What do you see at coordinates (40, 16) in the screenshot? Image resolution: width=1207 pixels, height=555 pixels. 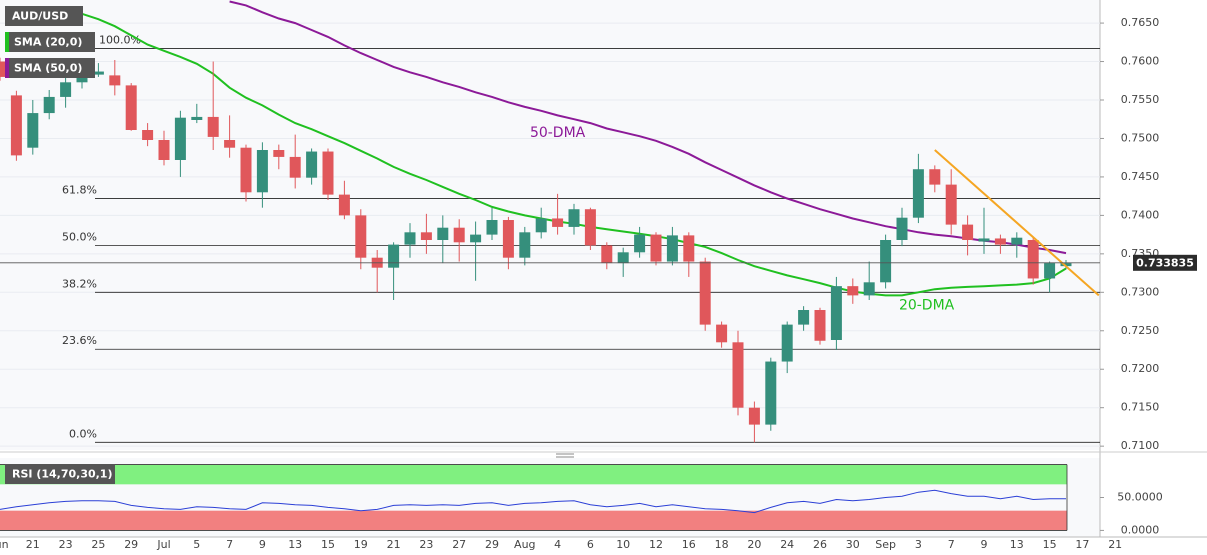 I see `legend-title: AUD/USD` at bounding box center [40, 16].